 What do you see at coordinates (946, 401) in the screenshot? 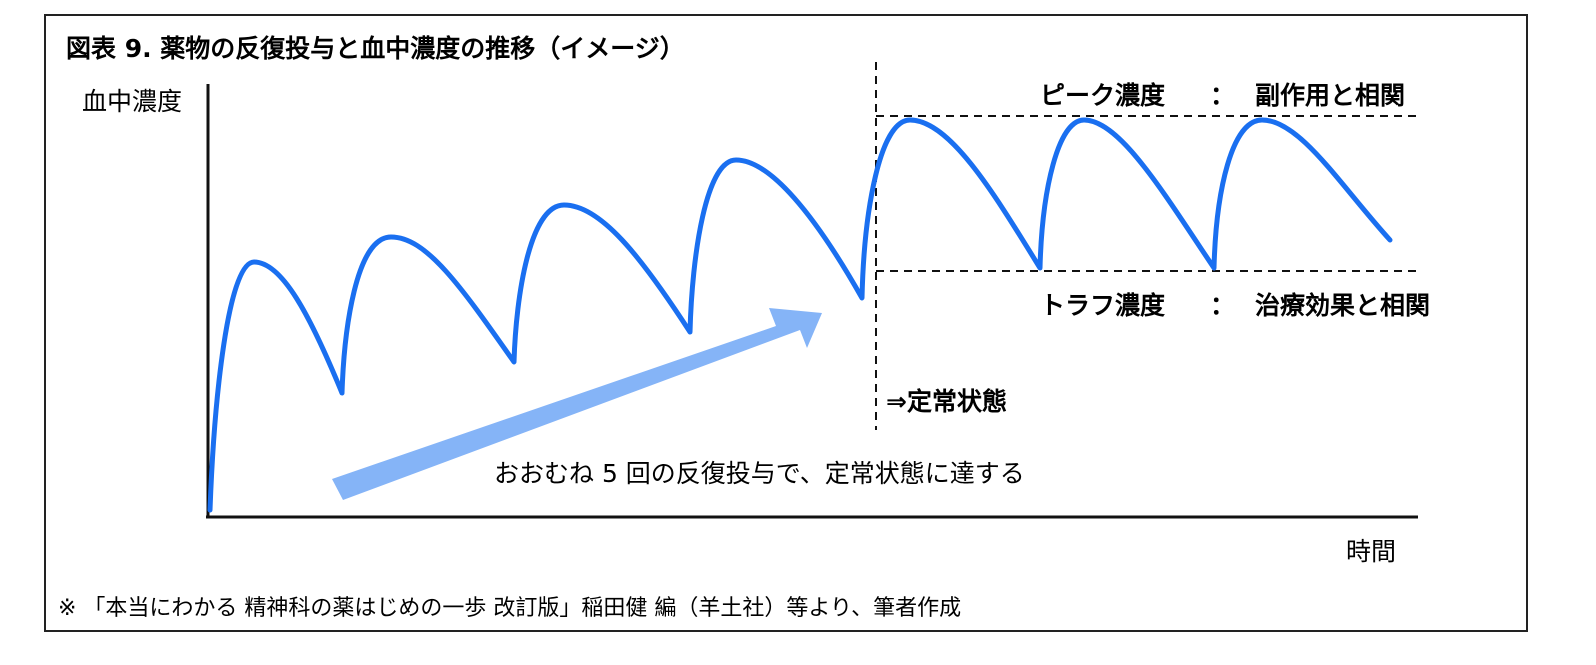
I see `steady-state-label: ⇒定常状態` at bounding box center [946, 401].